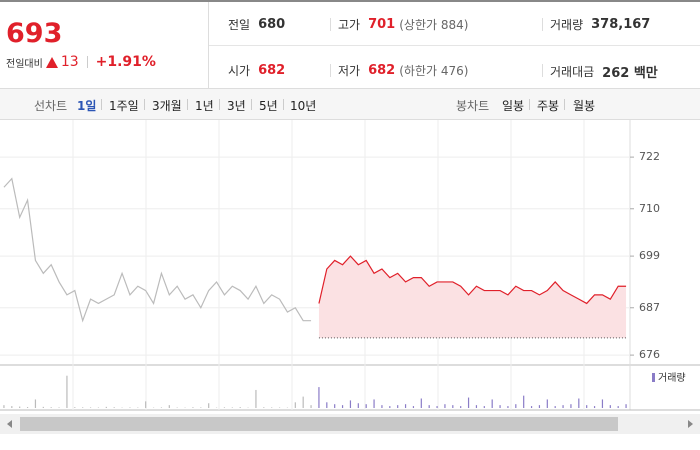 Image resolution: width=700 pixels, height=450 pixels. I want to click on price-line, so click(157, 250).